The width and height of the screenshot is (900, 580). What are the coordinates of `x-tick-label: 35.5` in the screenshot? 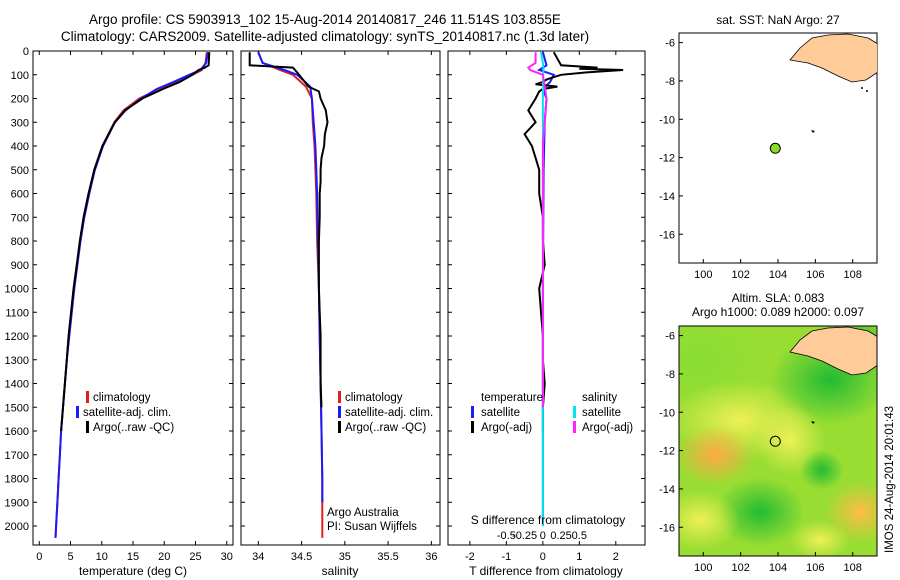 It's located at (387, 557).